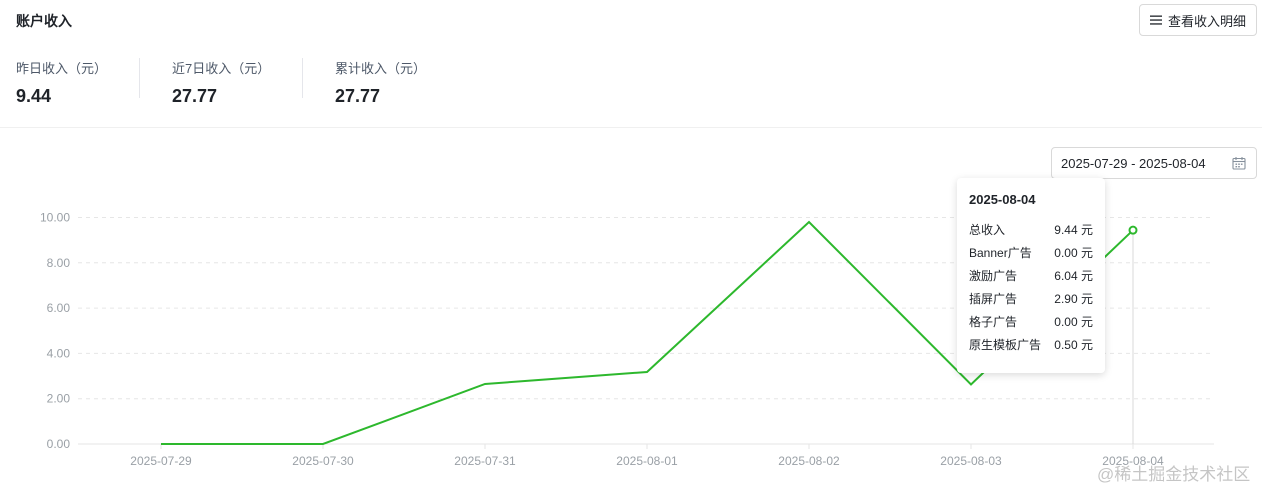 This screenshot has height=488, width=1262. What do you see at coordinates (1073, 276) in the screenshot?
I see `tooltip-row-value: 6.04 元` at bounding box center [1073, 276].